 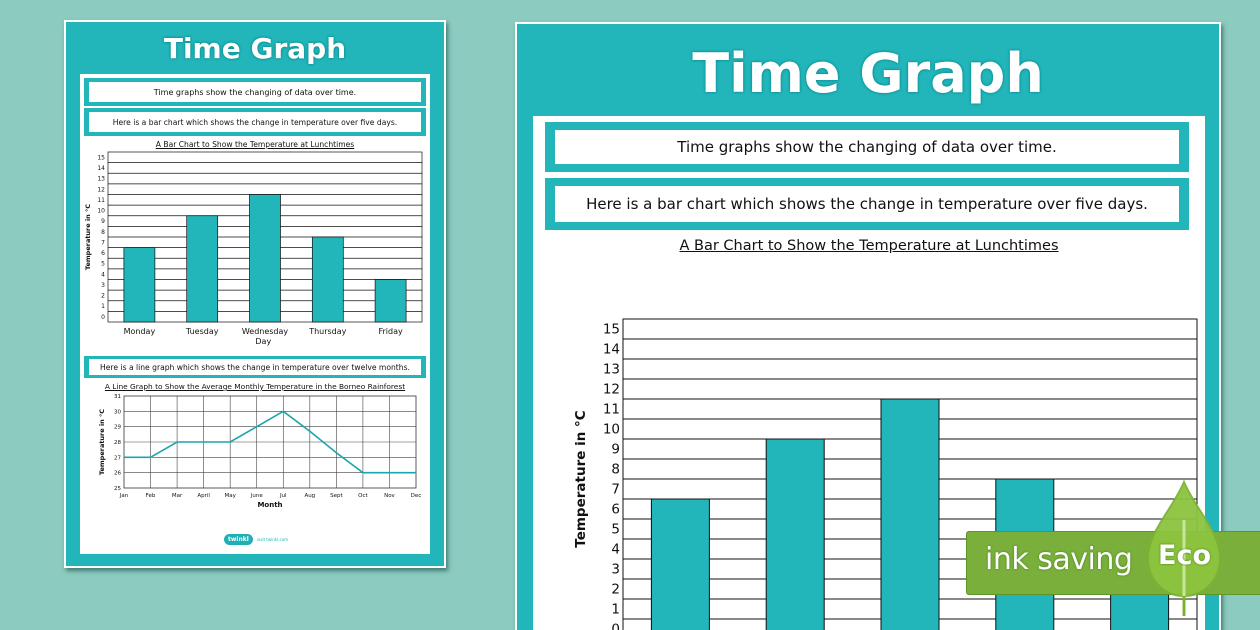 What do you see at coordinates (202, 331) in the screenshot?
I see `svg-text: Tuesday` at bounding box center [202, 331].